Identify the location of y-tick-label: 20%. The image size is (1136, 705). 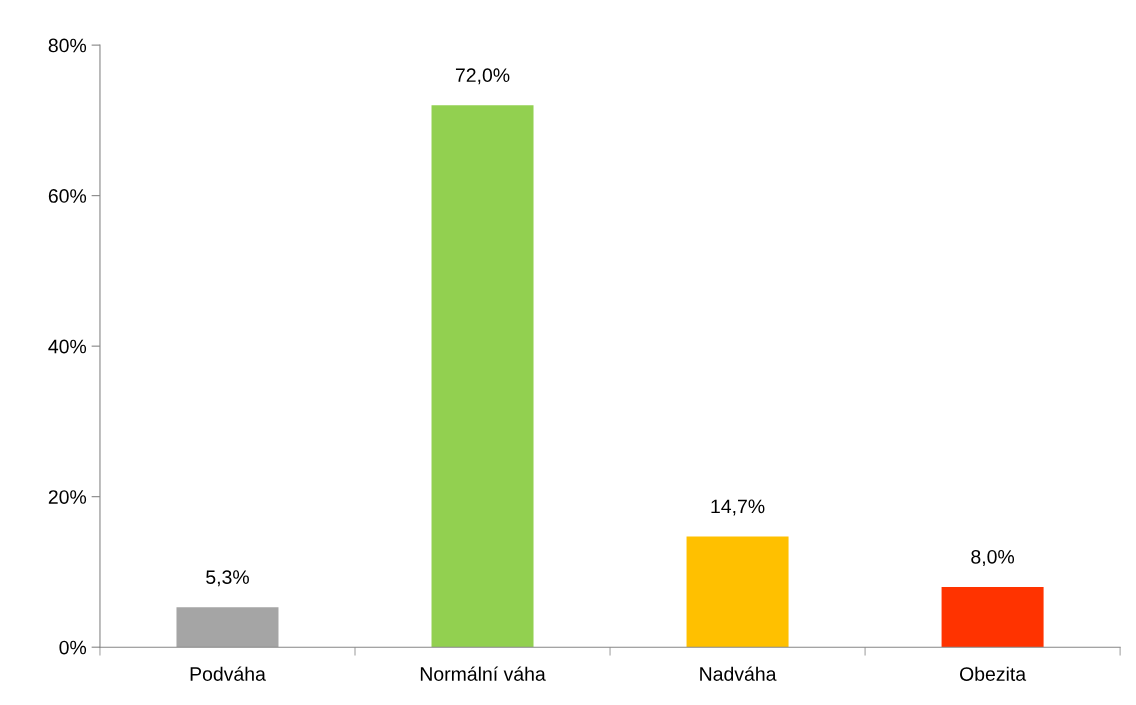
(67, 497).